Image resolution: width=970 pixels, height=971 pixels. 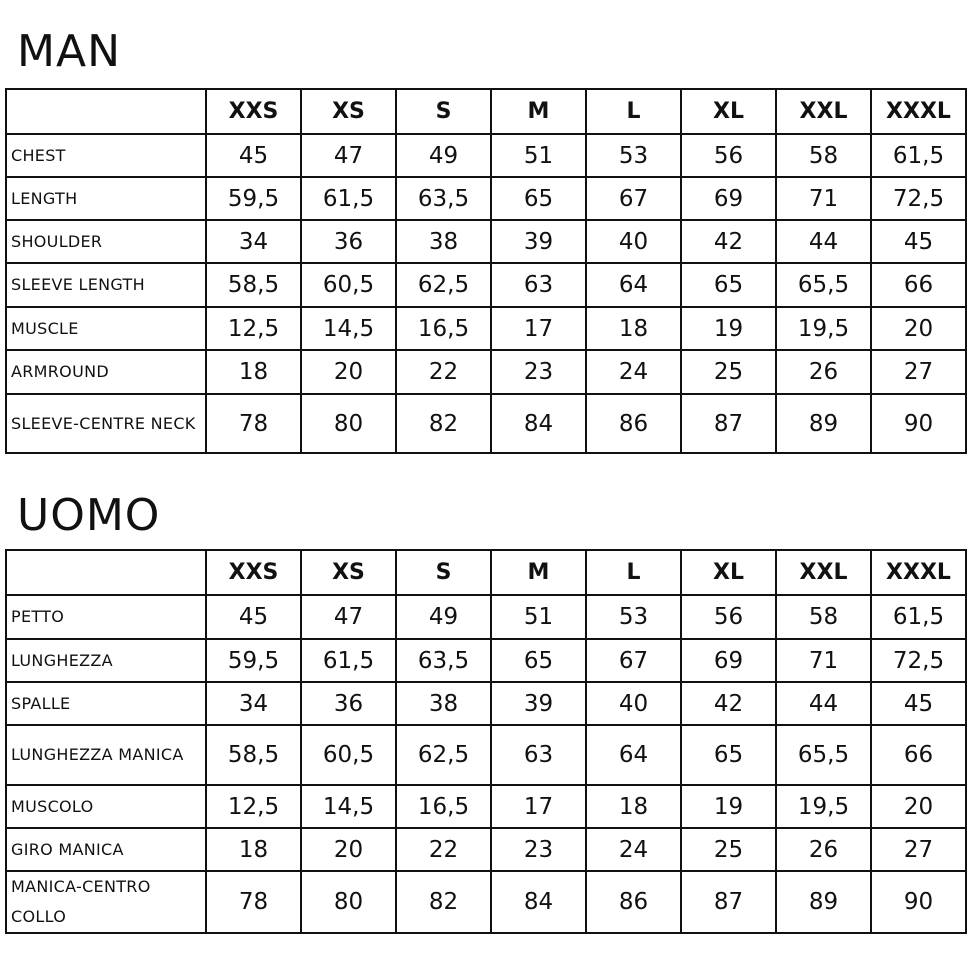 I want to click on measurement-label: PETTO, so click(x=106, y=617).